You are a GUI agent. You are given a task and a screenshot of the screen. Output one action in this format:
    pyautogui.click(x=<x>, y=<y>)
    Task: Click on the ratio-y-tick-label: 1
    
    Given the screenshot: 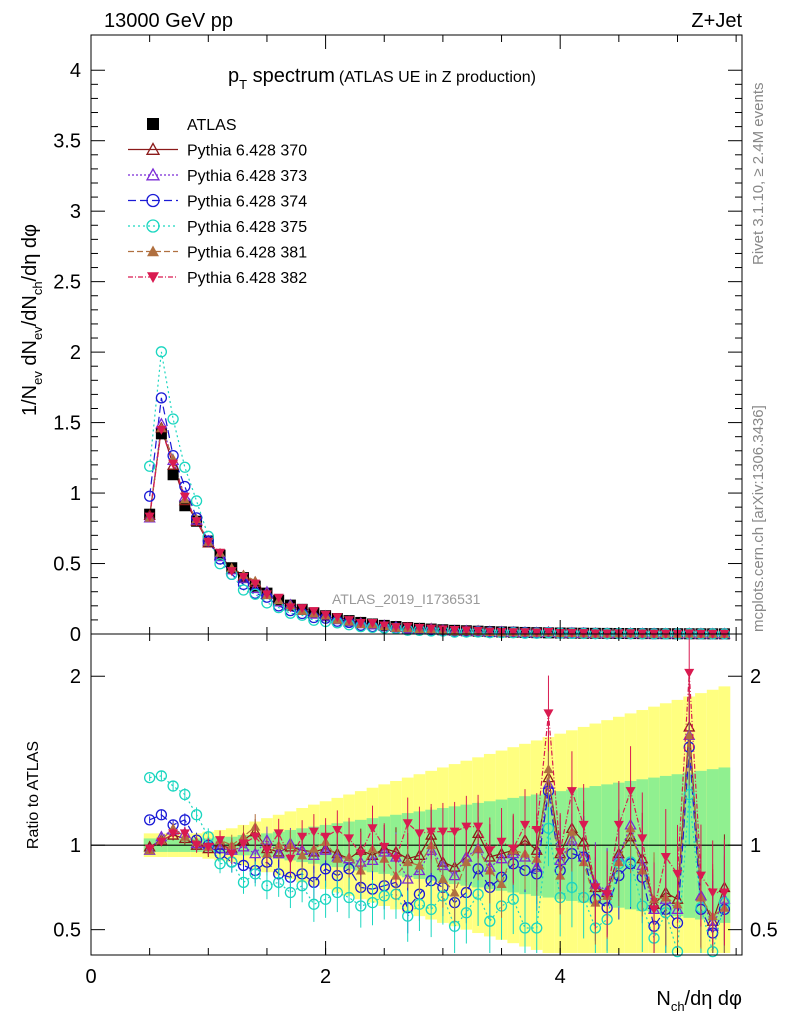 What is the action you would take?
    pyautogui.click(x=75, y=846)
    